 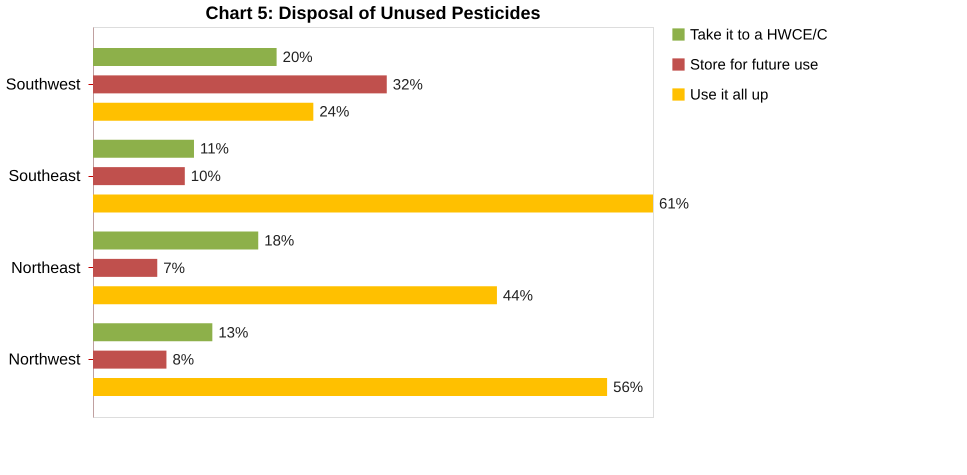 What do you see at coordinates (233, 333) in the screenshot?
I see `data-label: 13%` at bounding box center [233, 333].